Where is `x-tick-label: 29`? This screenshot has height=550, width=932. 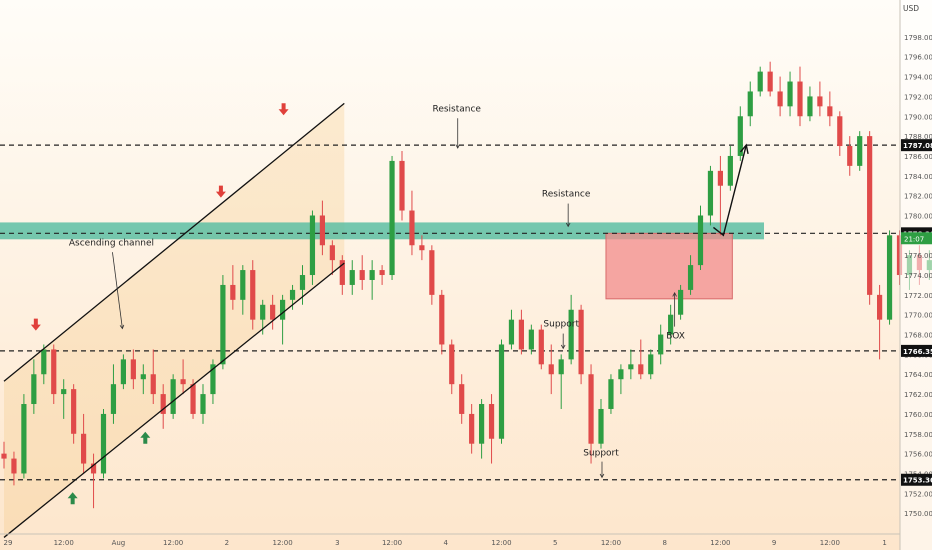
x-tick-label: 29 is located at coordinates (8, 543).